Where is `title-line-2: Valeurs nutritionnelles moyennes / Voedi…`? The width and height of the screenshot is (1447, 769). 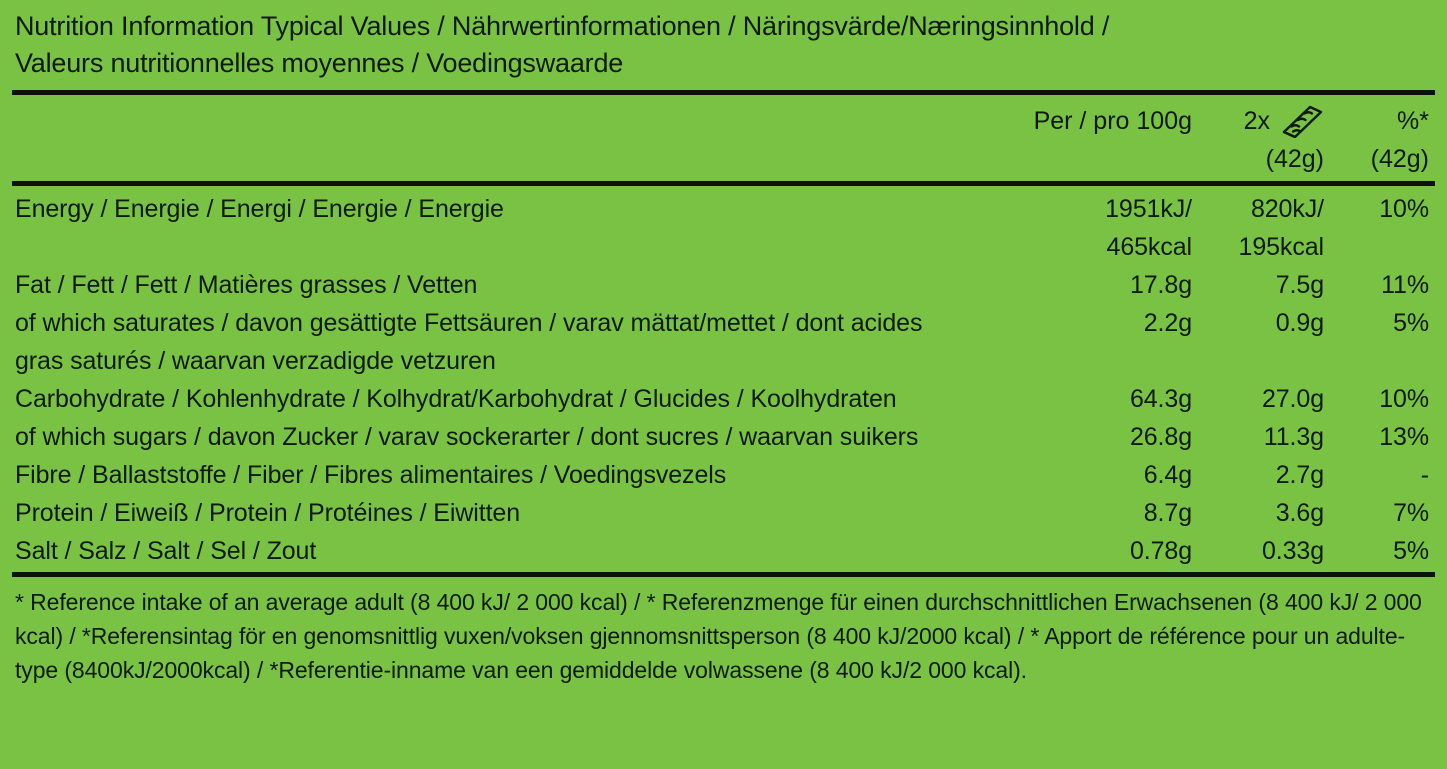
title-line-2: Valeurs nutritionnelles moyennes / Voedi… is located at coordinates (319, 63).